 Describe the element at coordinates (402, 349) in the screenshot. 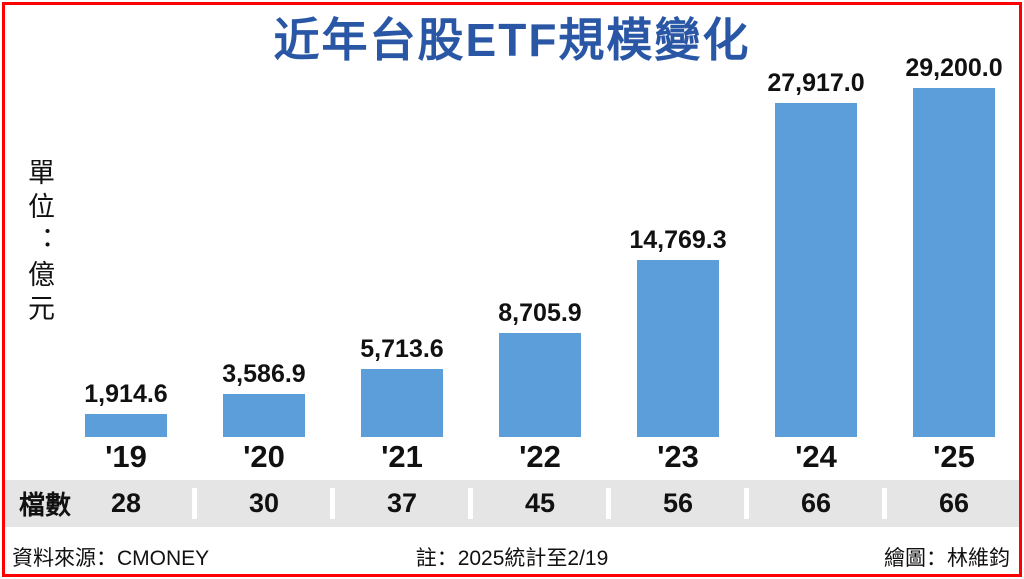

I see `bar-value-label: 5,713.6` at that location.